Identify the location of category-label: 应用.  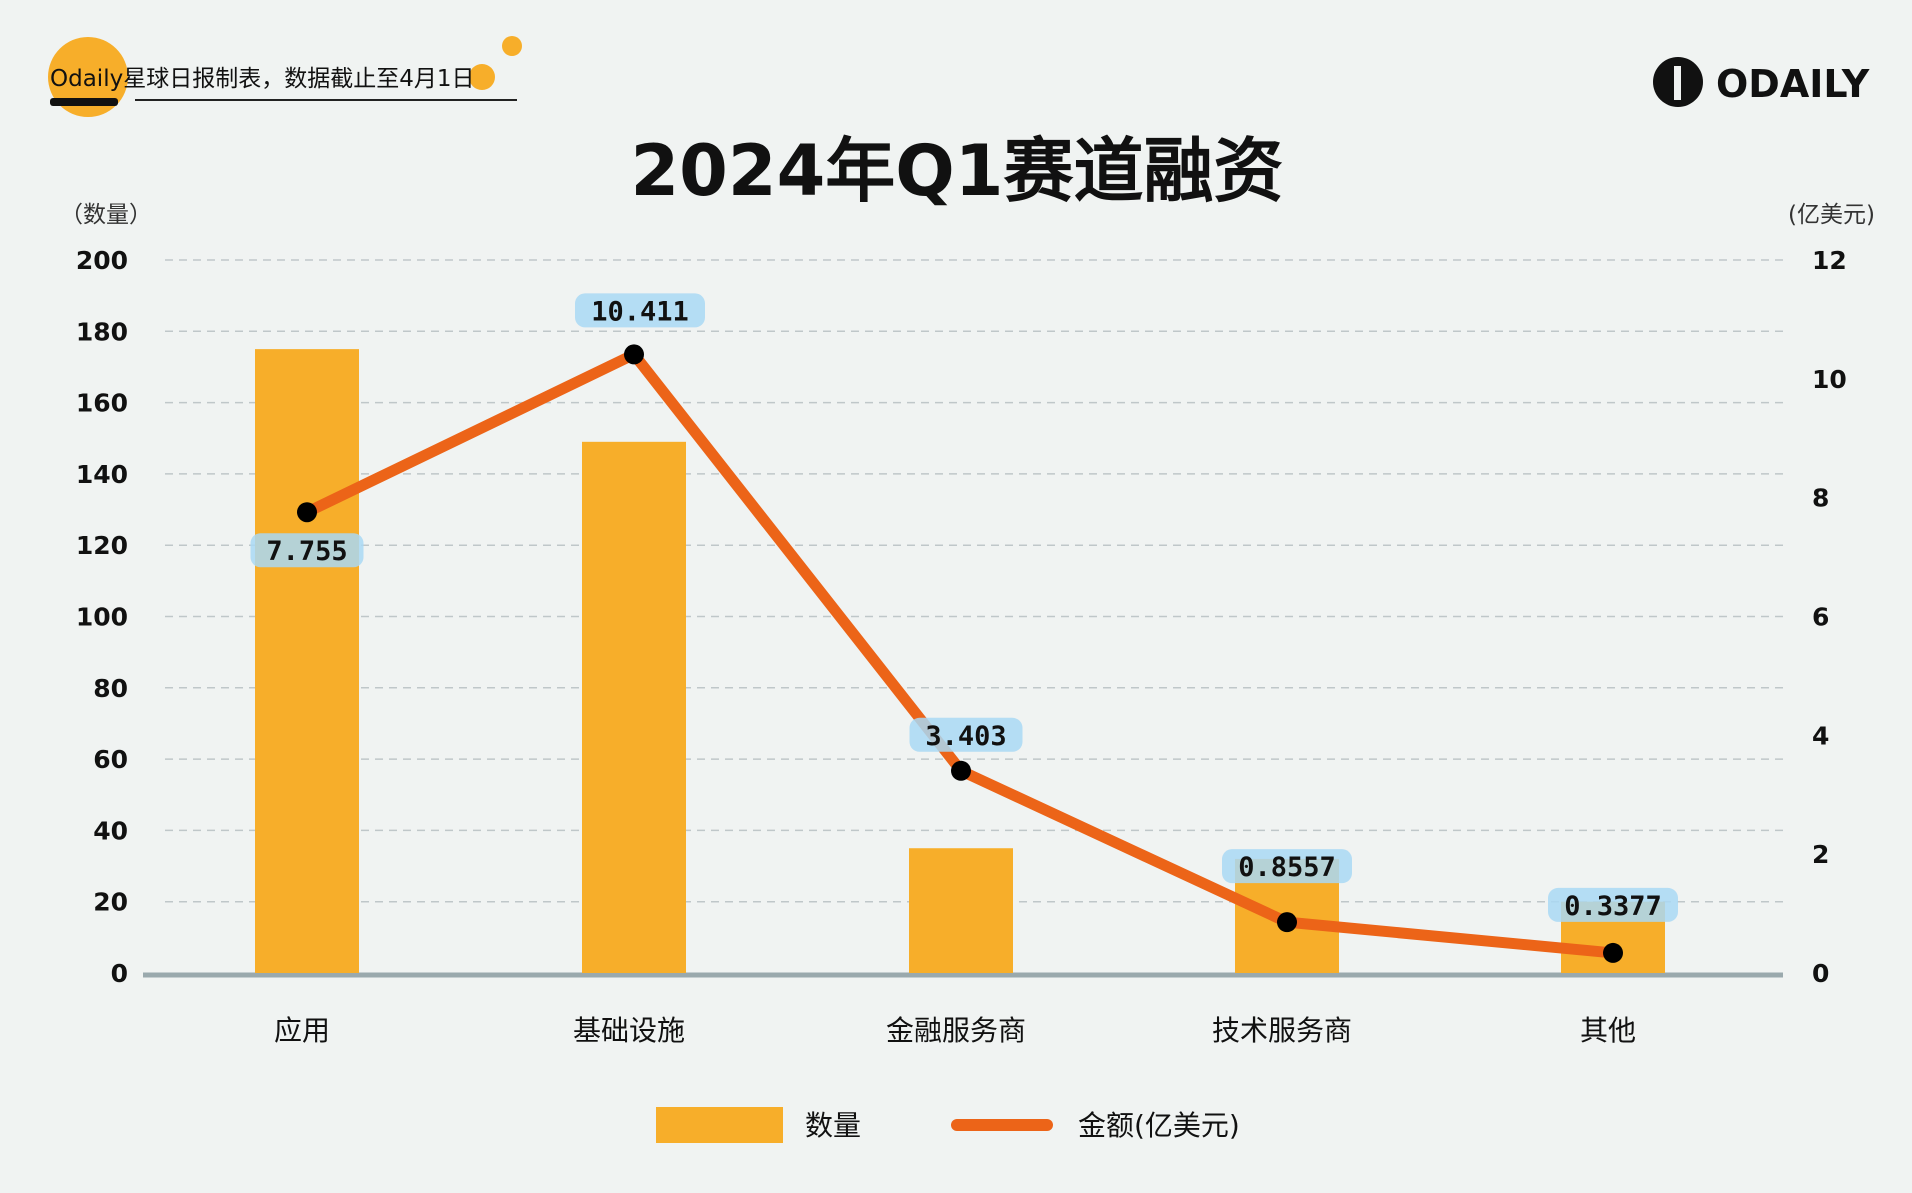
(302, 1030).